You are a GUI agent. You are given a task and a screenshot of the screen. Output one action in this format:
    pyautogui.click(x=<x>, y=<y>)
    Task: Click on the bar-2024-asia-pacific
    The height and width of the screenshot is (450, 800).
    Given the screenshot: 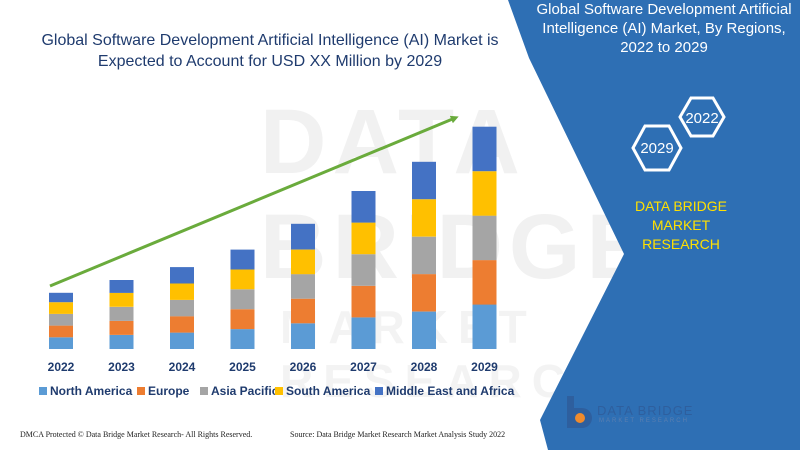 What is the action you would take?
    pyautogui.click(x=182, y=308)
    